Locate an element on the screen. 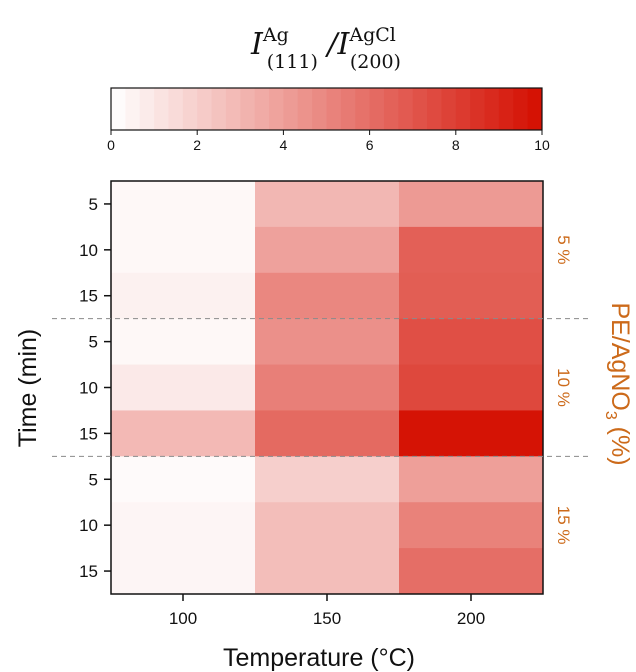 This screenshot has width=636, height=672. y-axis: 5 10 15 5 10 15 5 10 15 is located at coordinates (95, 388).